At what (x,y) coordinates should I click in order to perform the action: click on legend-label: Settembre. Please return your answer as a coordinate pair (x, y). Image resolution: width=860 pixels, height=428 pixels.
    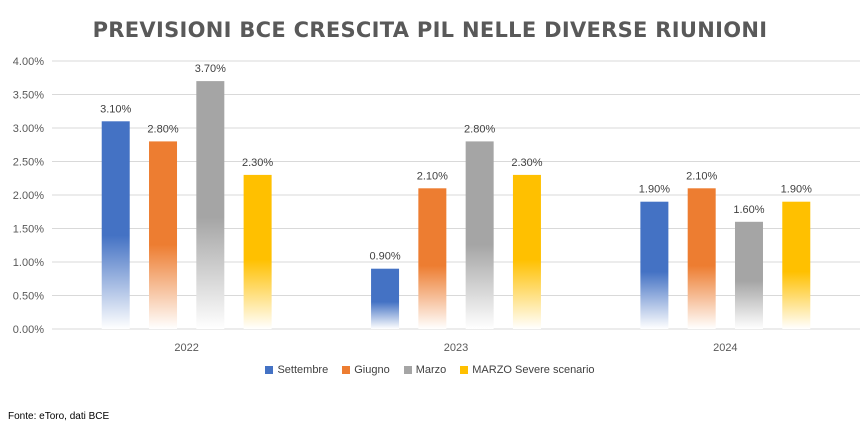
    Looking at the image, I should click on (303, 370).